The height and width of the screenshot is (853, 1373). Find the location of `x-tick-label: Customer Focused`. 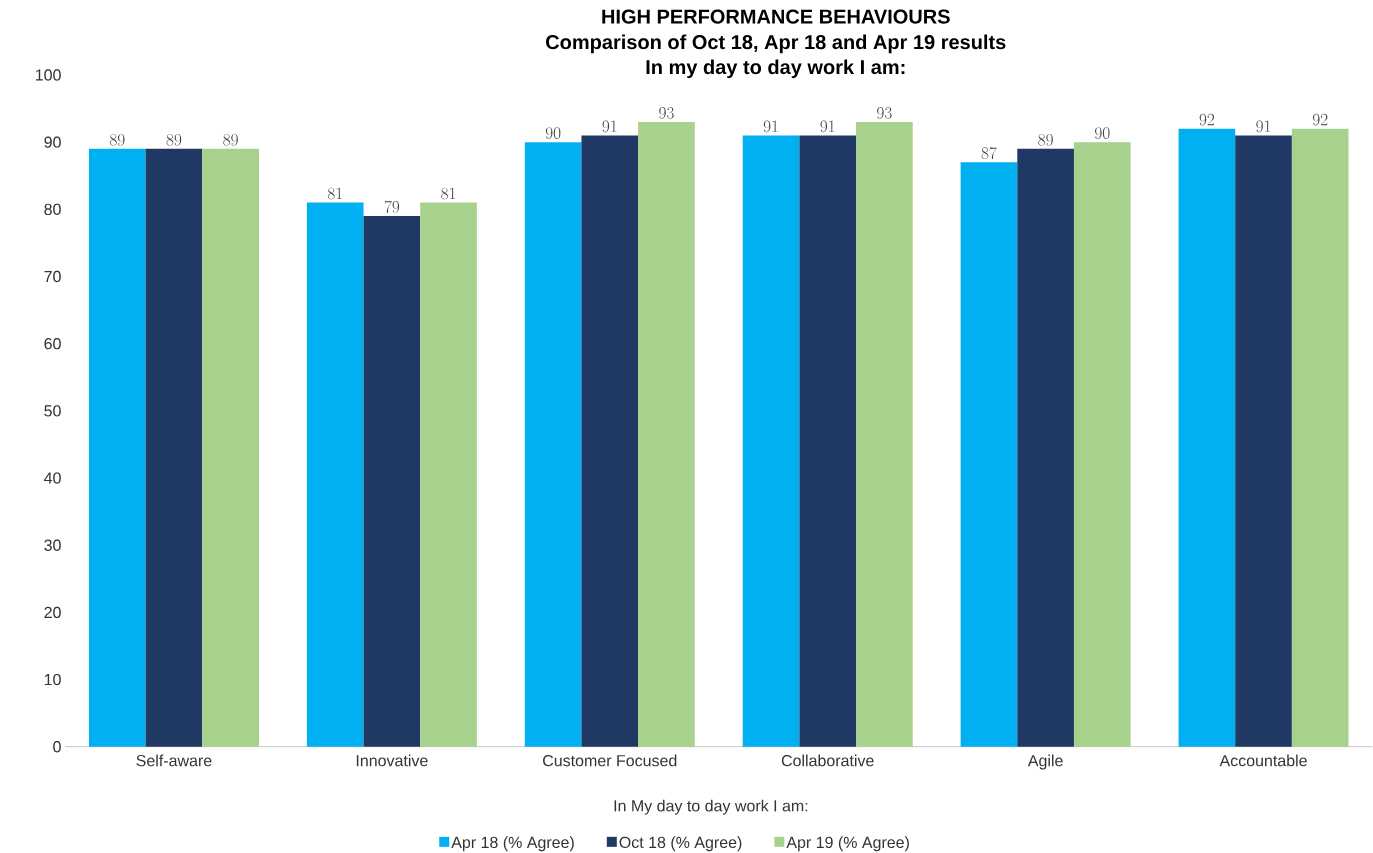

x-tick-label: Customer Focused is located at coordinates (610, 760).